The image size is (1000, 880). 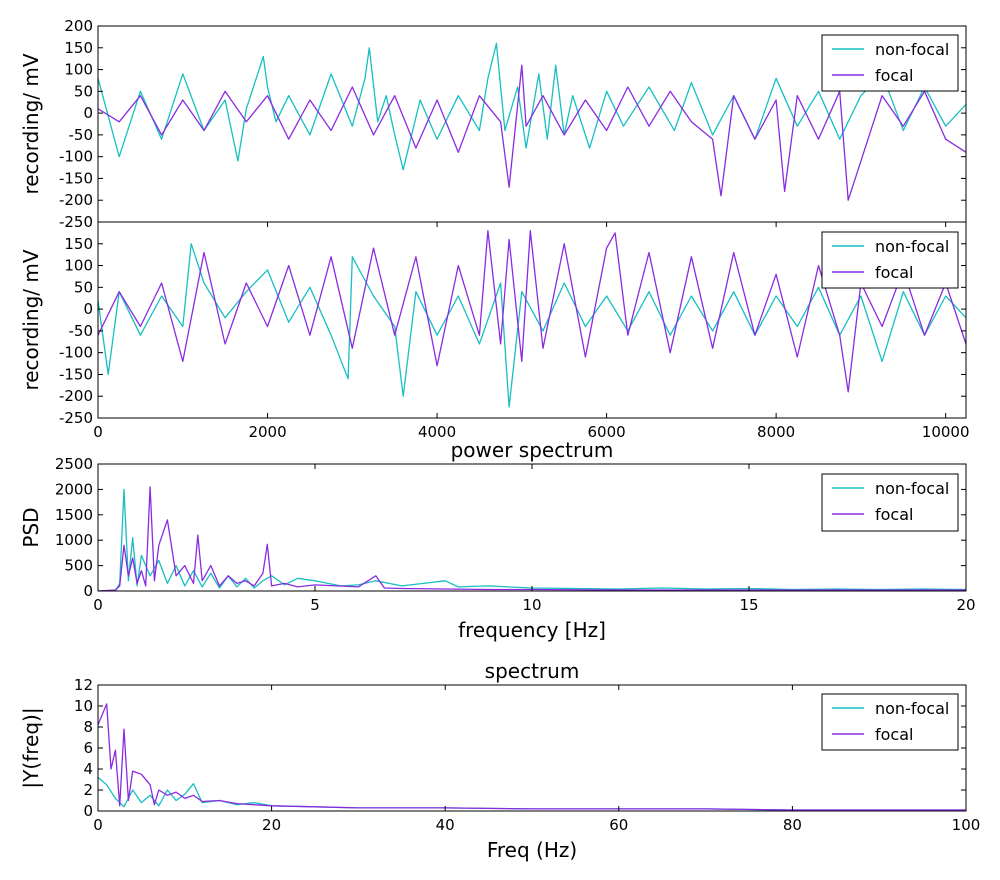 I want to click on panel-title: power spectrum, so click(x=532, y=450).